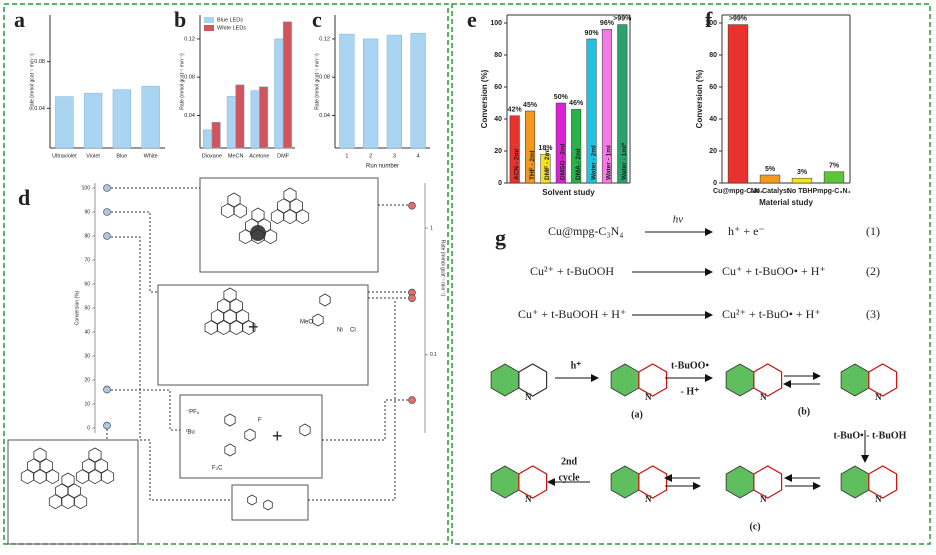 Image resolution: width=936 pixels, height=555 pixels. Describe the element at coordinates (306, 323) in the screenshot. I see `atom: MeO` at that location.